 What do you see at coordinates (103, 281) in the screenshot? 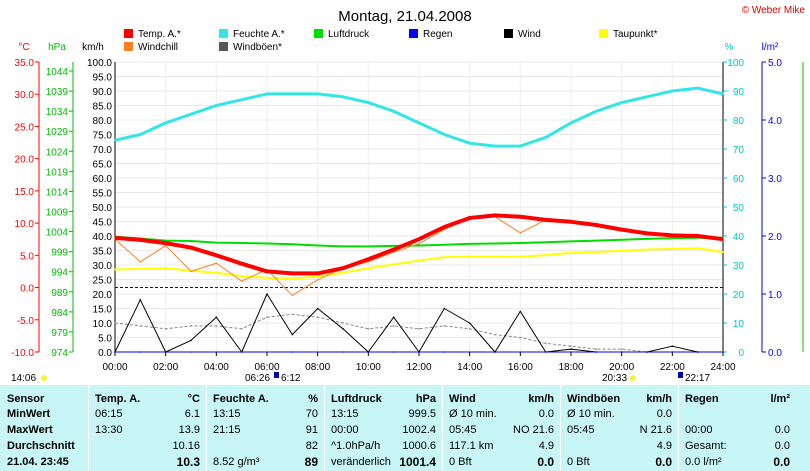
I see `wind-tick-label: 25.0` at bounding box center [103, 281].